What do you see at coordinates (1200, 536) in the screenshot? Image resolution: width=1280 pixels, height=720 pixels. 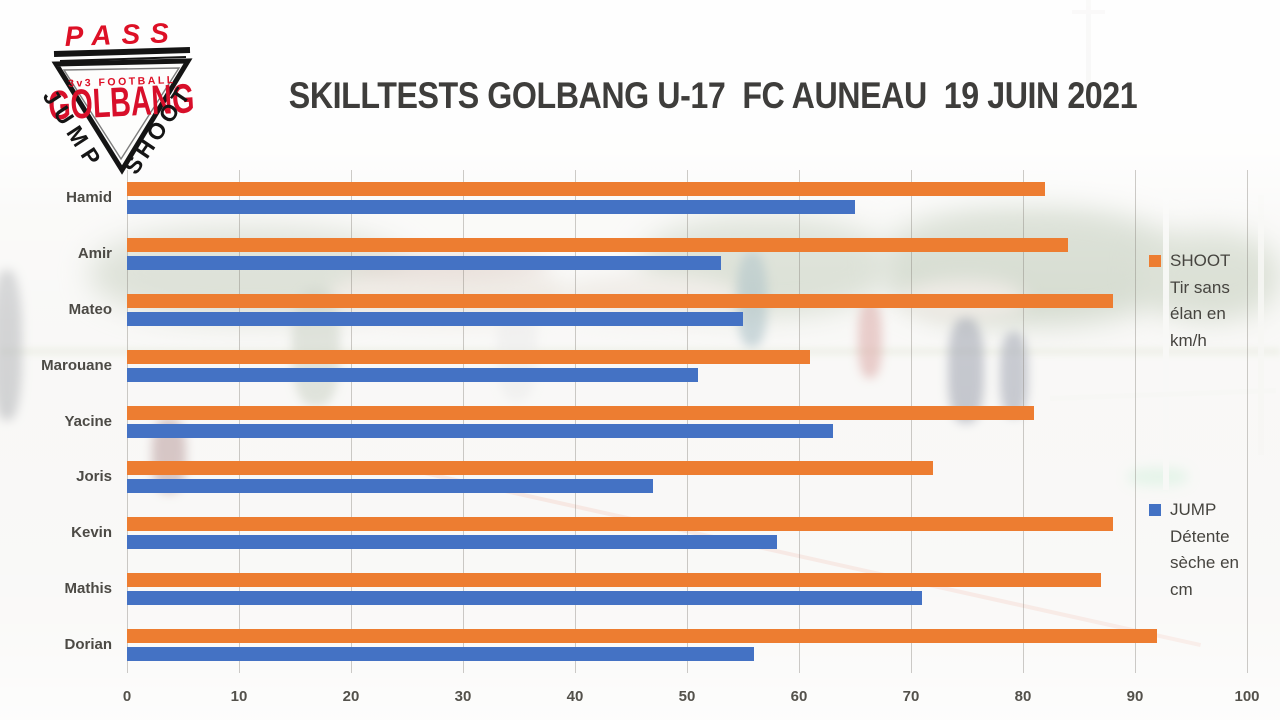 I see `legend-label-line: Détente` at bounding box center [1200, 536].